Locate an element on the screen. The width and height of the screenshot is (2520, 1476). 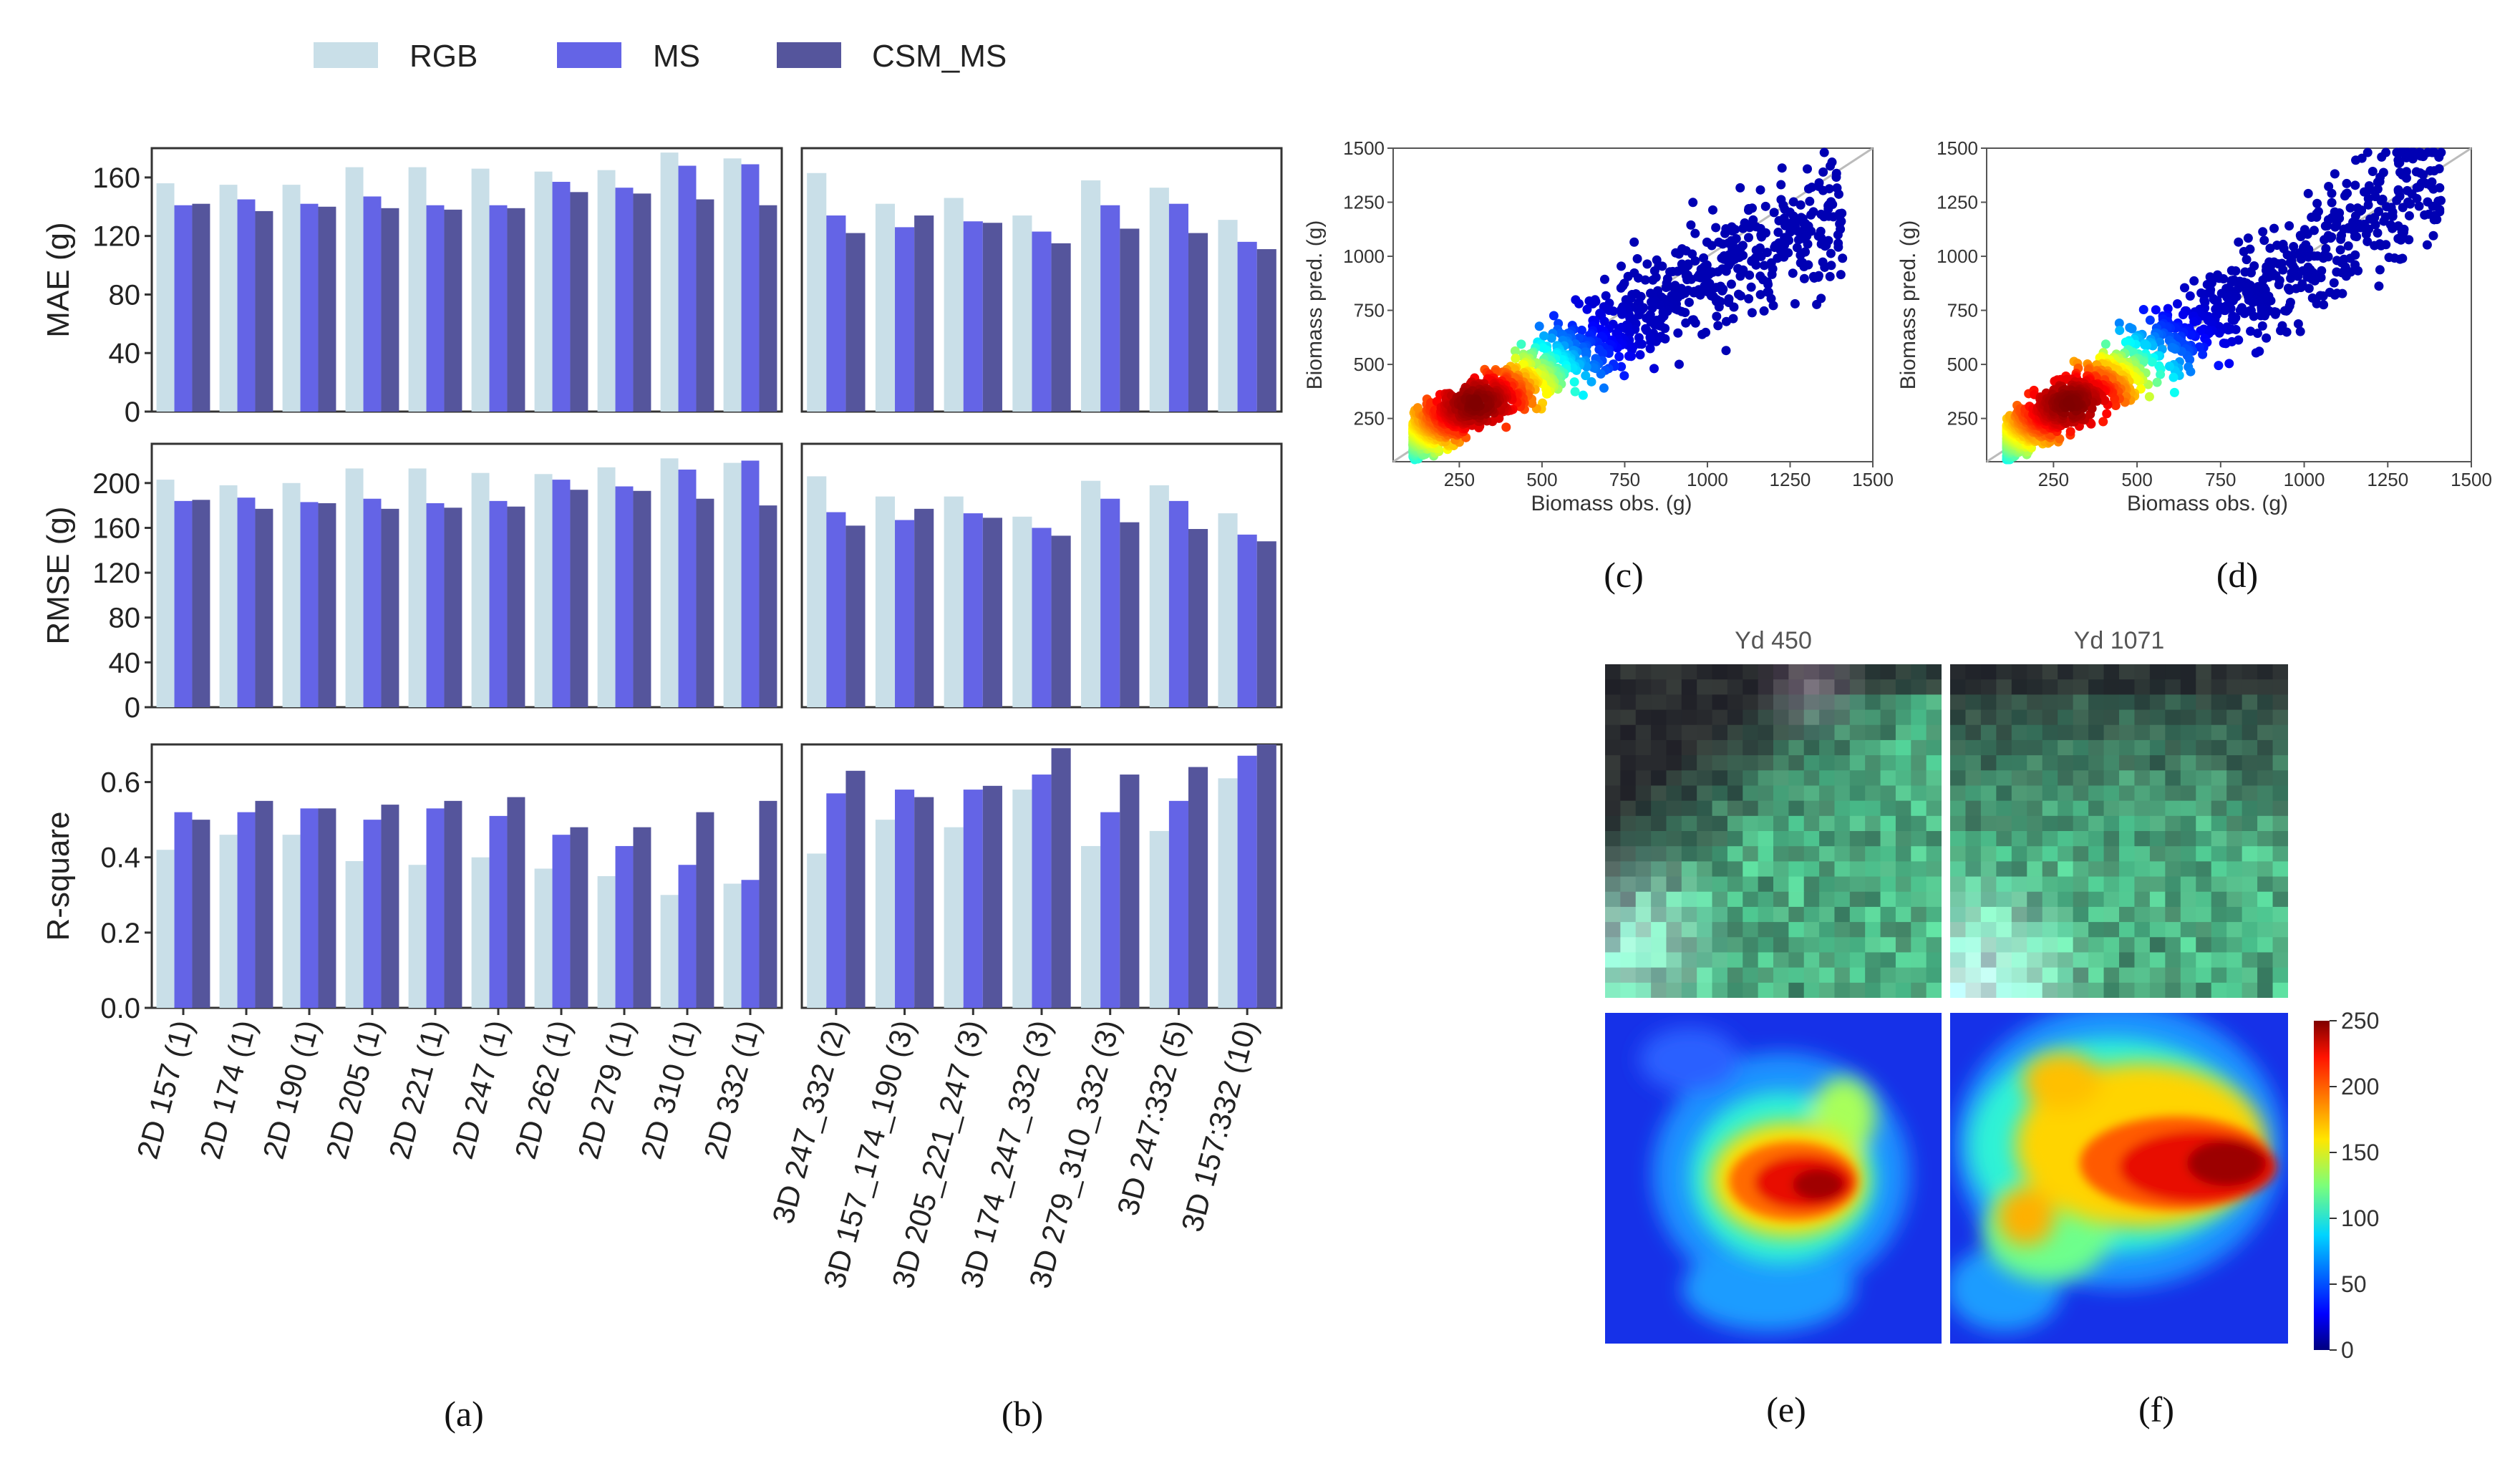
colorbar-tick-label: 150 is located at coordinates (2360, 1152).